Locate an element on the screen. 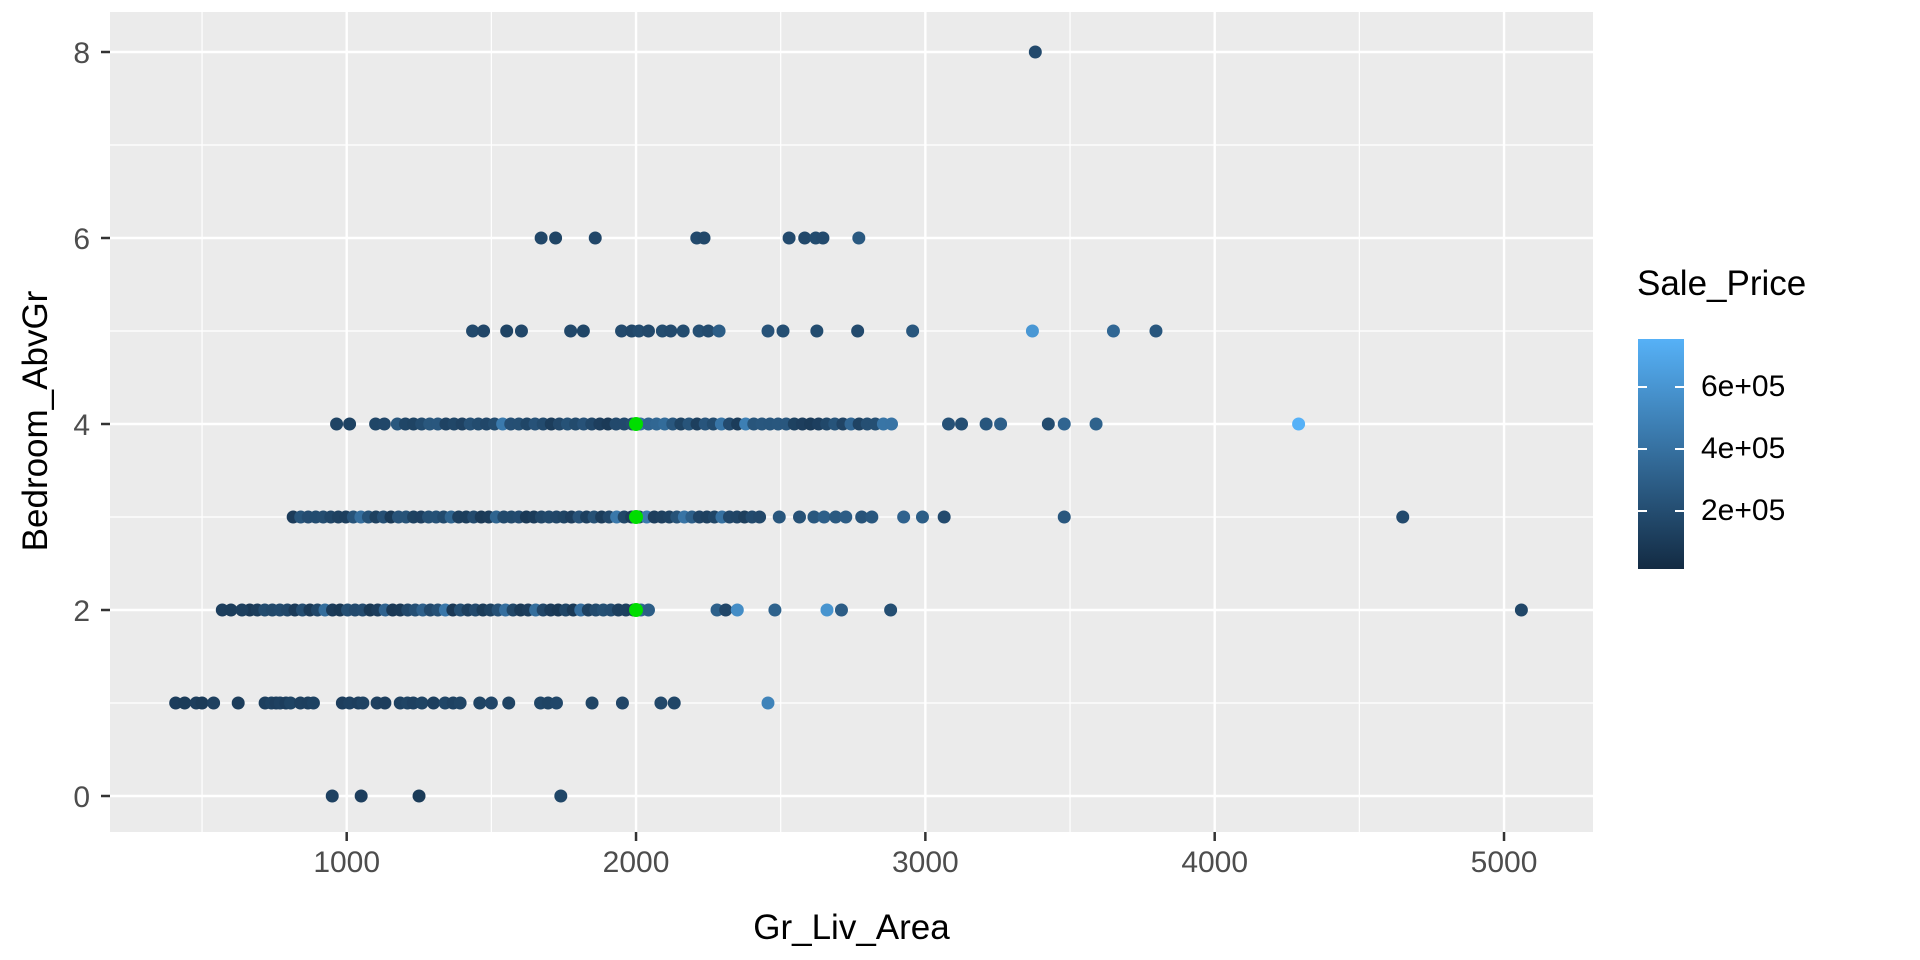  y-tick-label: 2 is located at coordinates (81, 611).